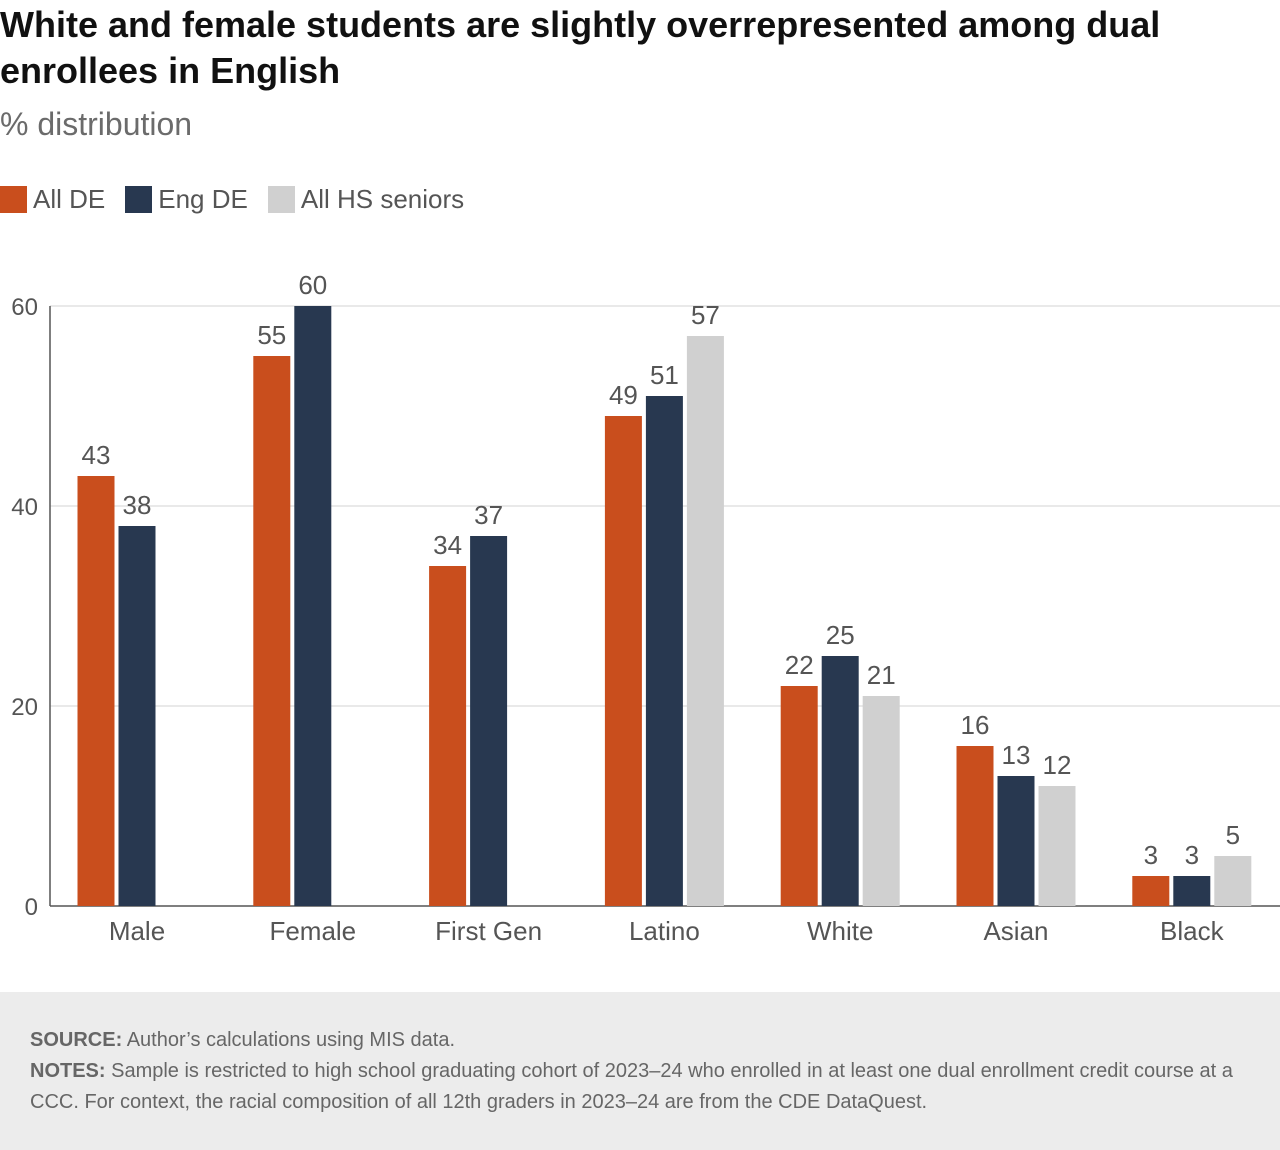 This screenshot has width=1280, height=1150. What do you see at coordinates (1192, 931) in the screenshot?
I see `x-tick-label-black: Black` at bounding box center [1192, 931].